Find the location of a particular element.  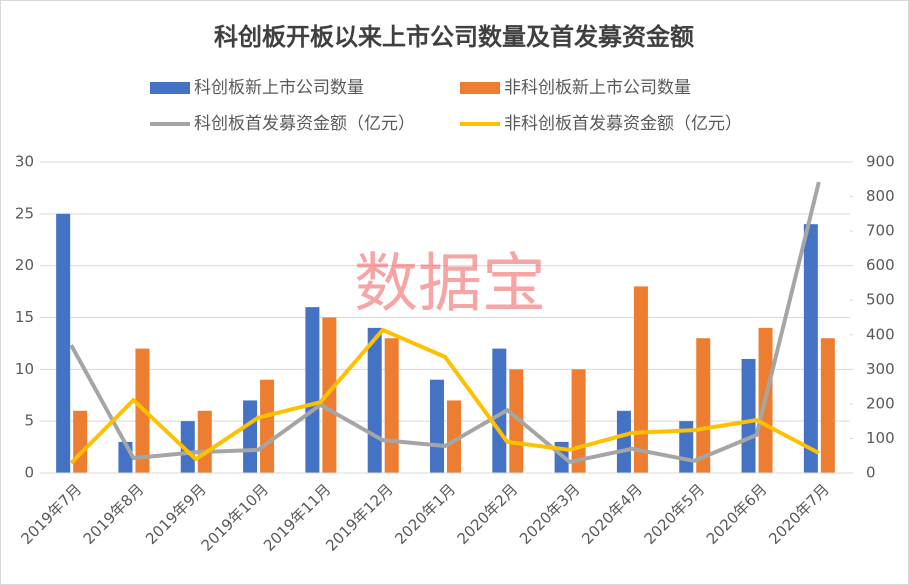

y2-tick-label: 100 is located at coordinates (880, 438).